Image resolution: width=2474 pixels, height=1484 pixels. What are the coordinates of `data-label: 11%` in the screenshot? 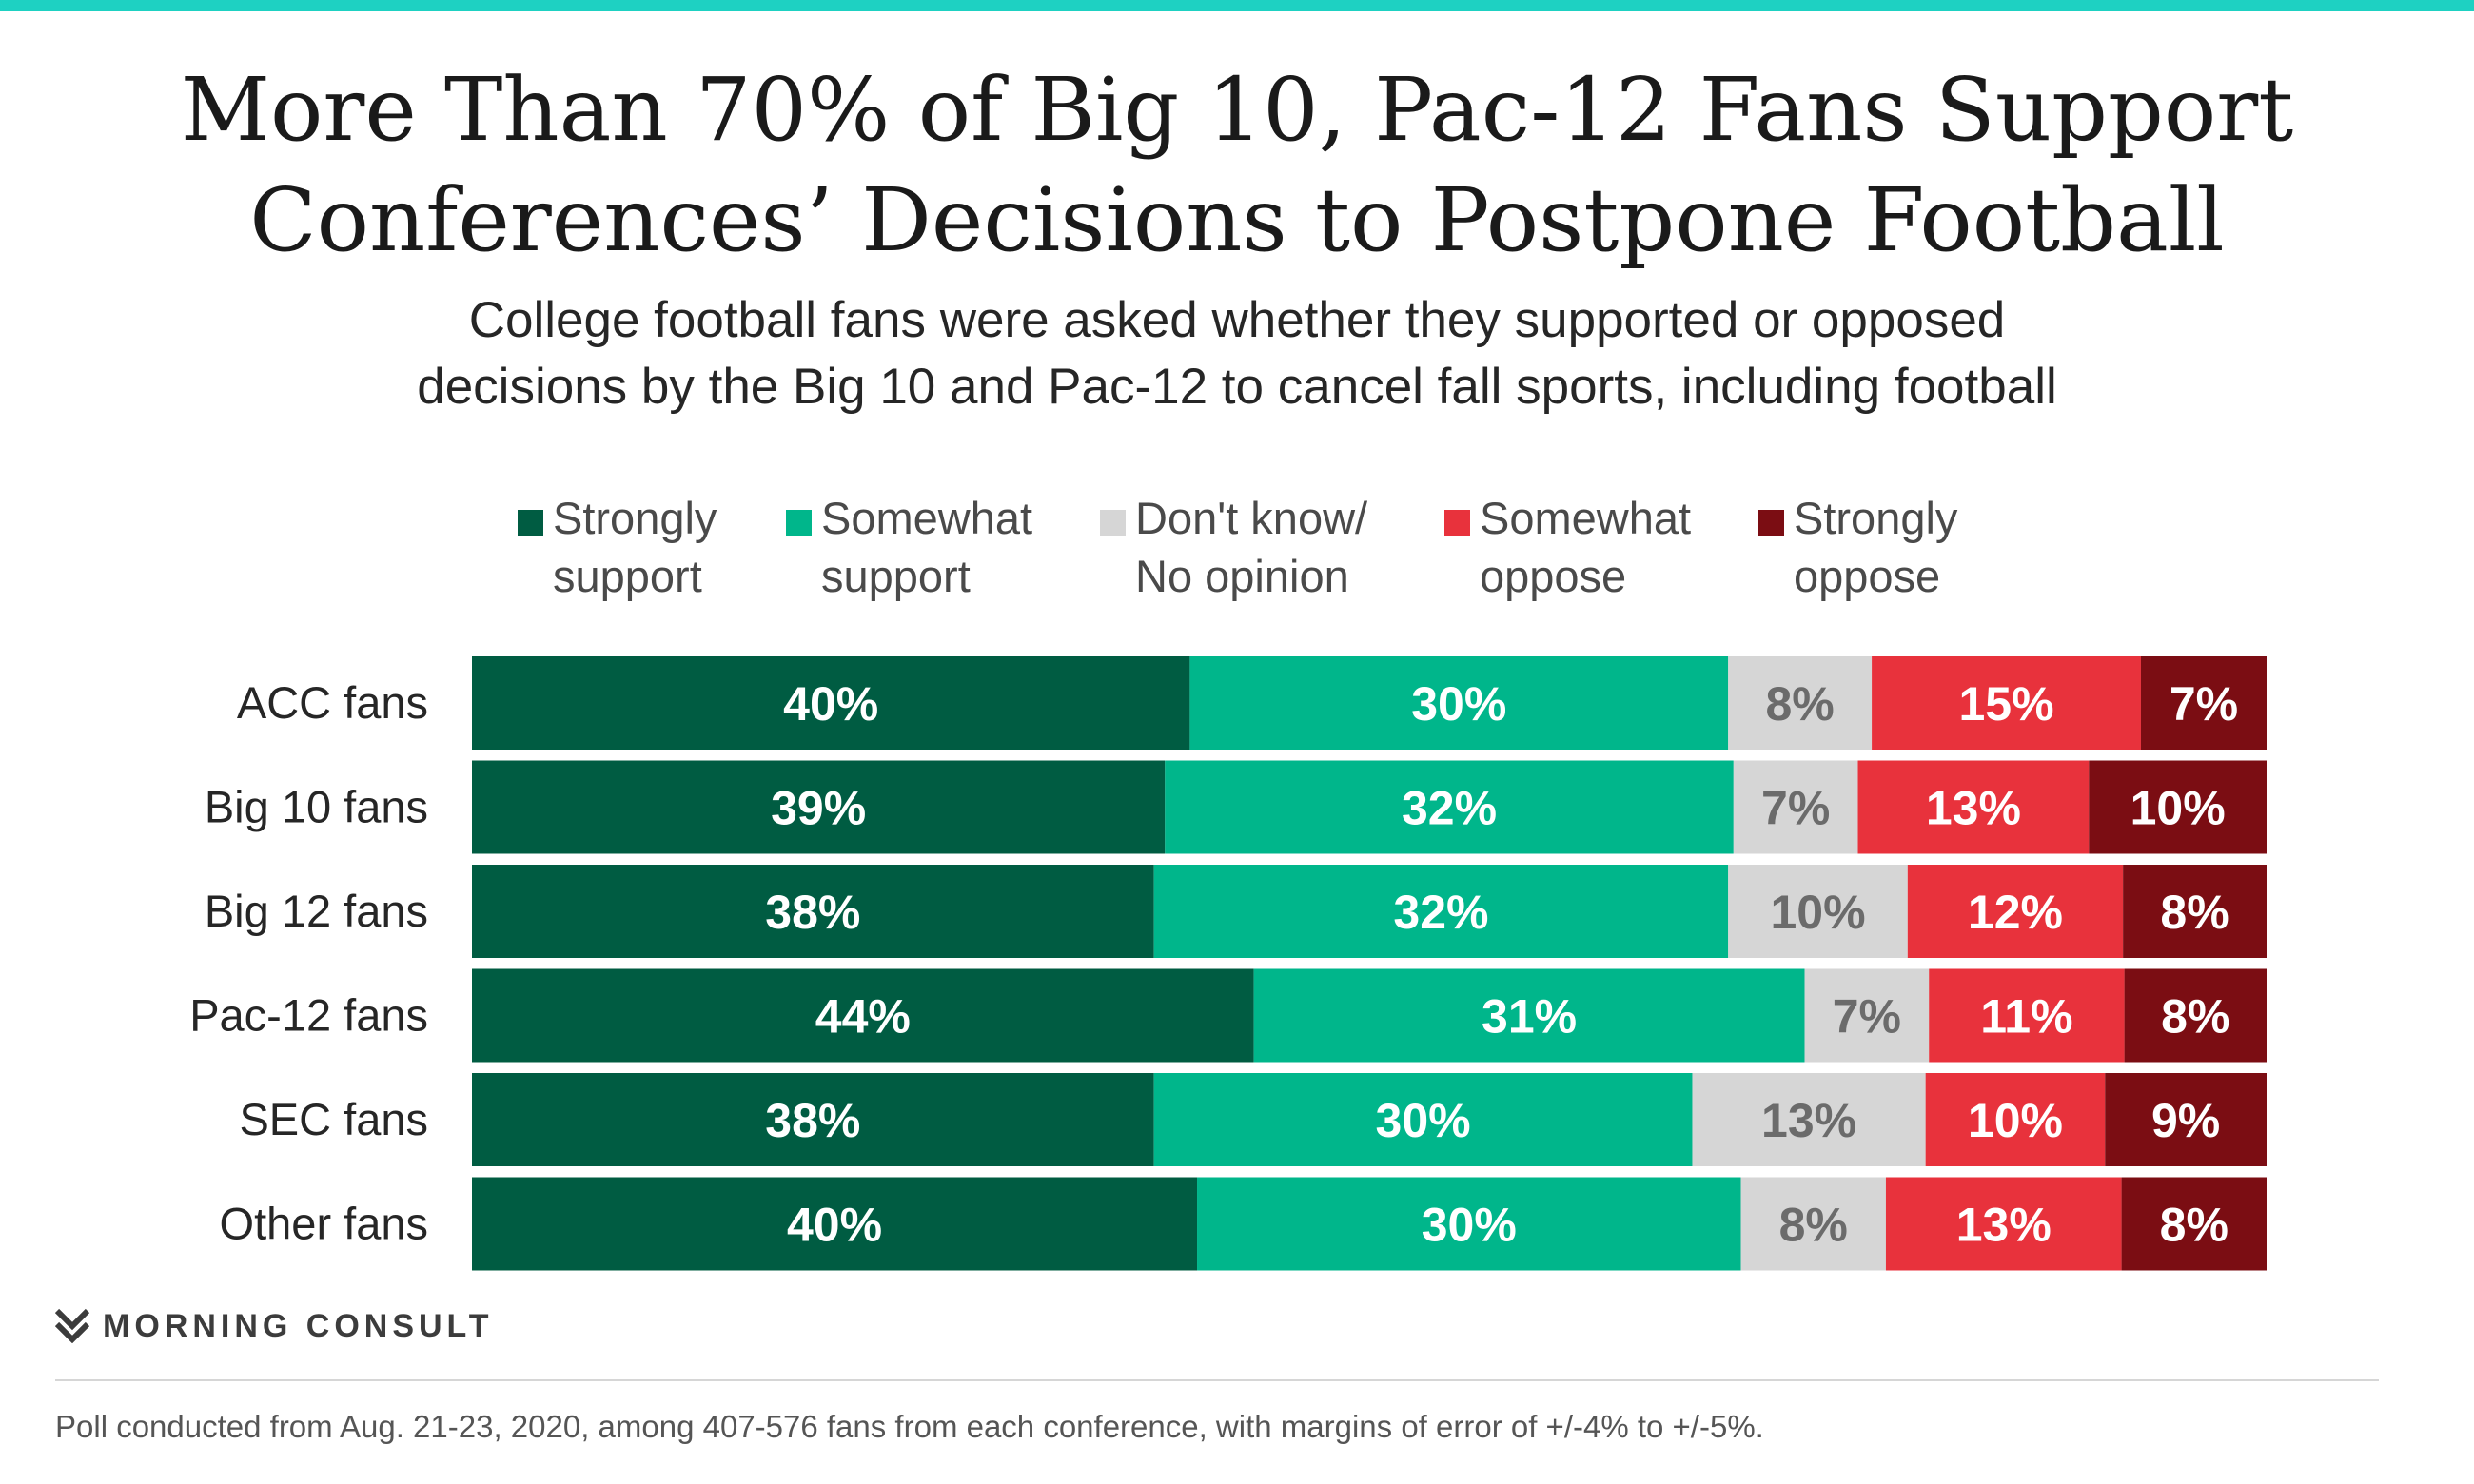 It's located at (2026, 1017).